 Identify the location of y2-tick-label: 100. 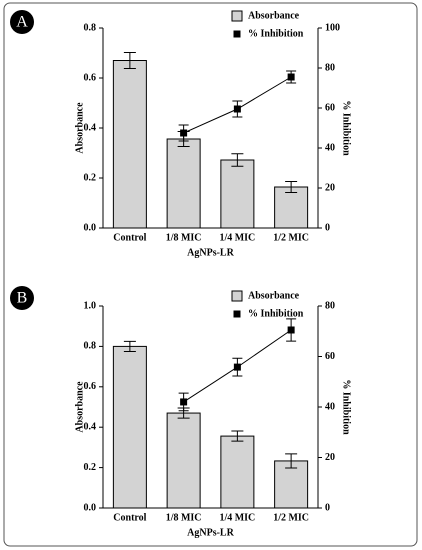
(332, 27).